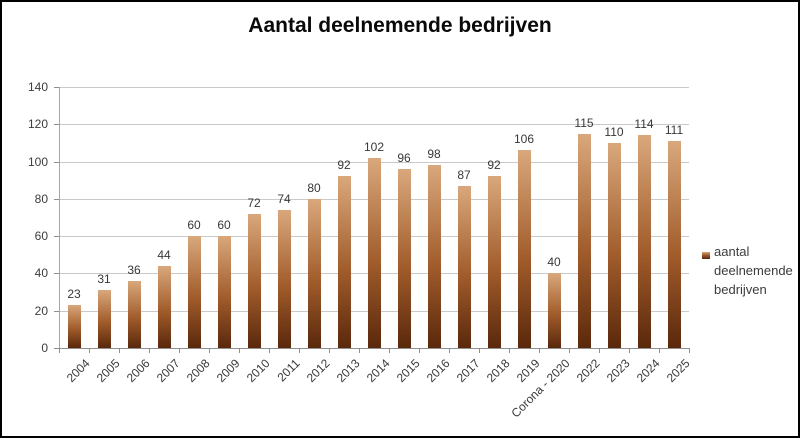 The width and height of the screenshot is (800, 438). Describe the element at coordinates (41, 310) in the screenshot. I see `y-axis-label: 20` at that location.